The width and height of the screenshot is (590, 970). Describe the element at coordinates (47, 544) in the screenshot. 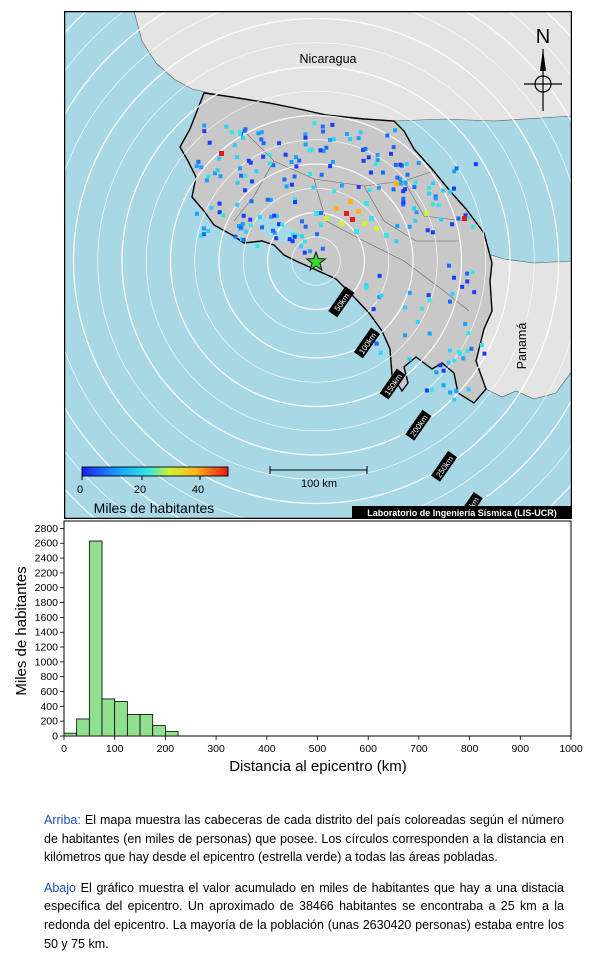

I see `y-tick-label: 2600` at that location.